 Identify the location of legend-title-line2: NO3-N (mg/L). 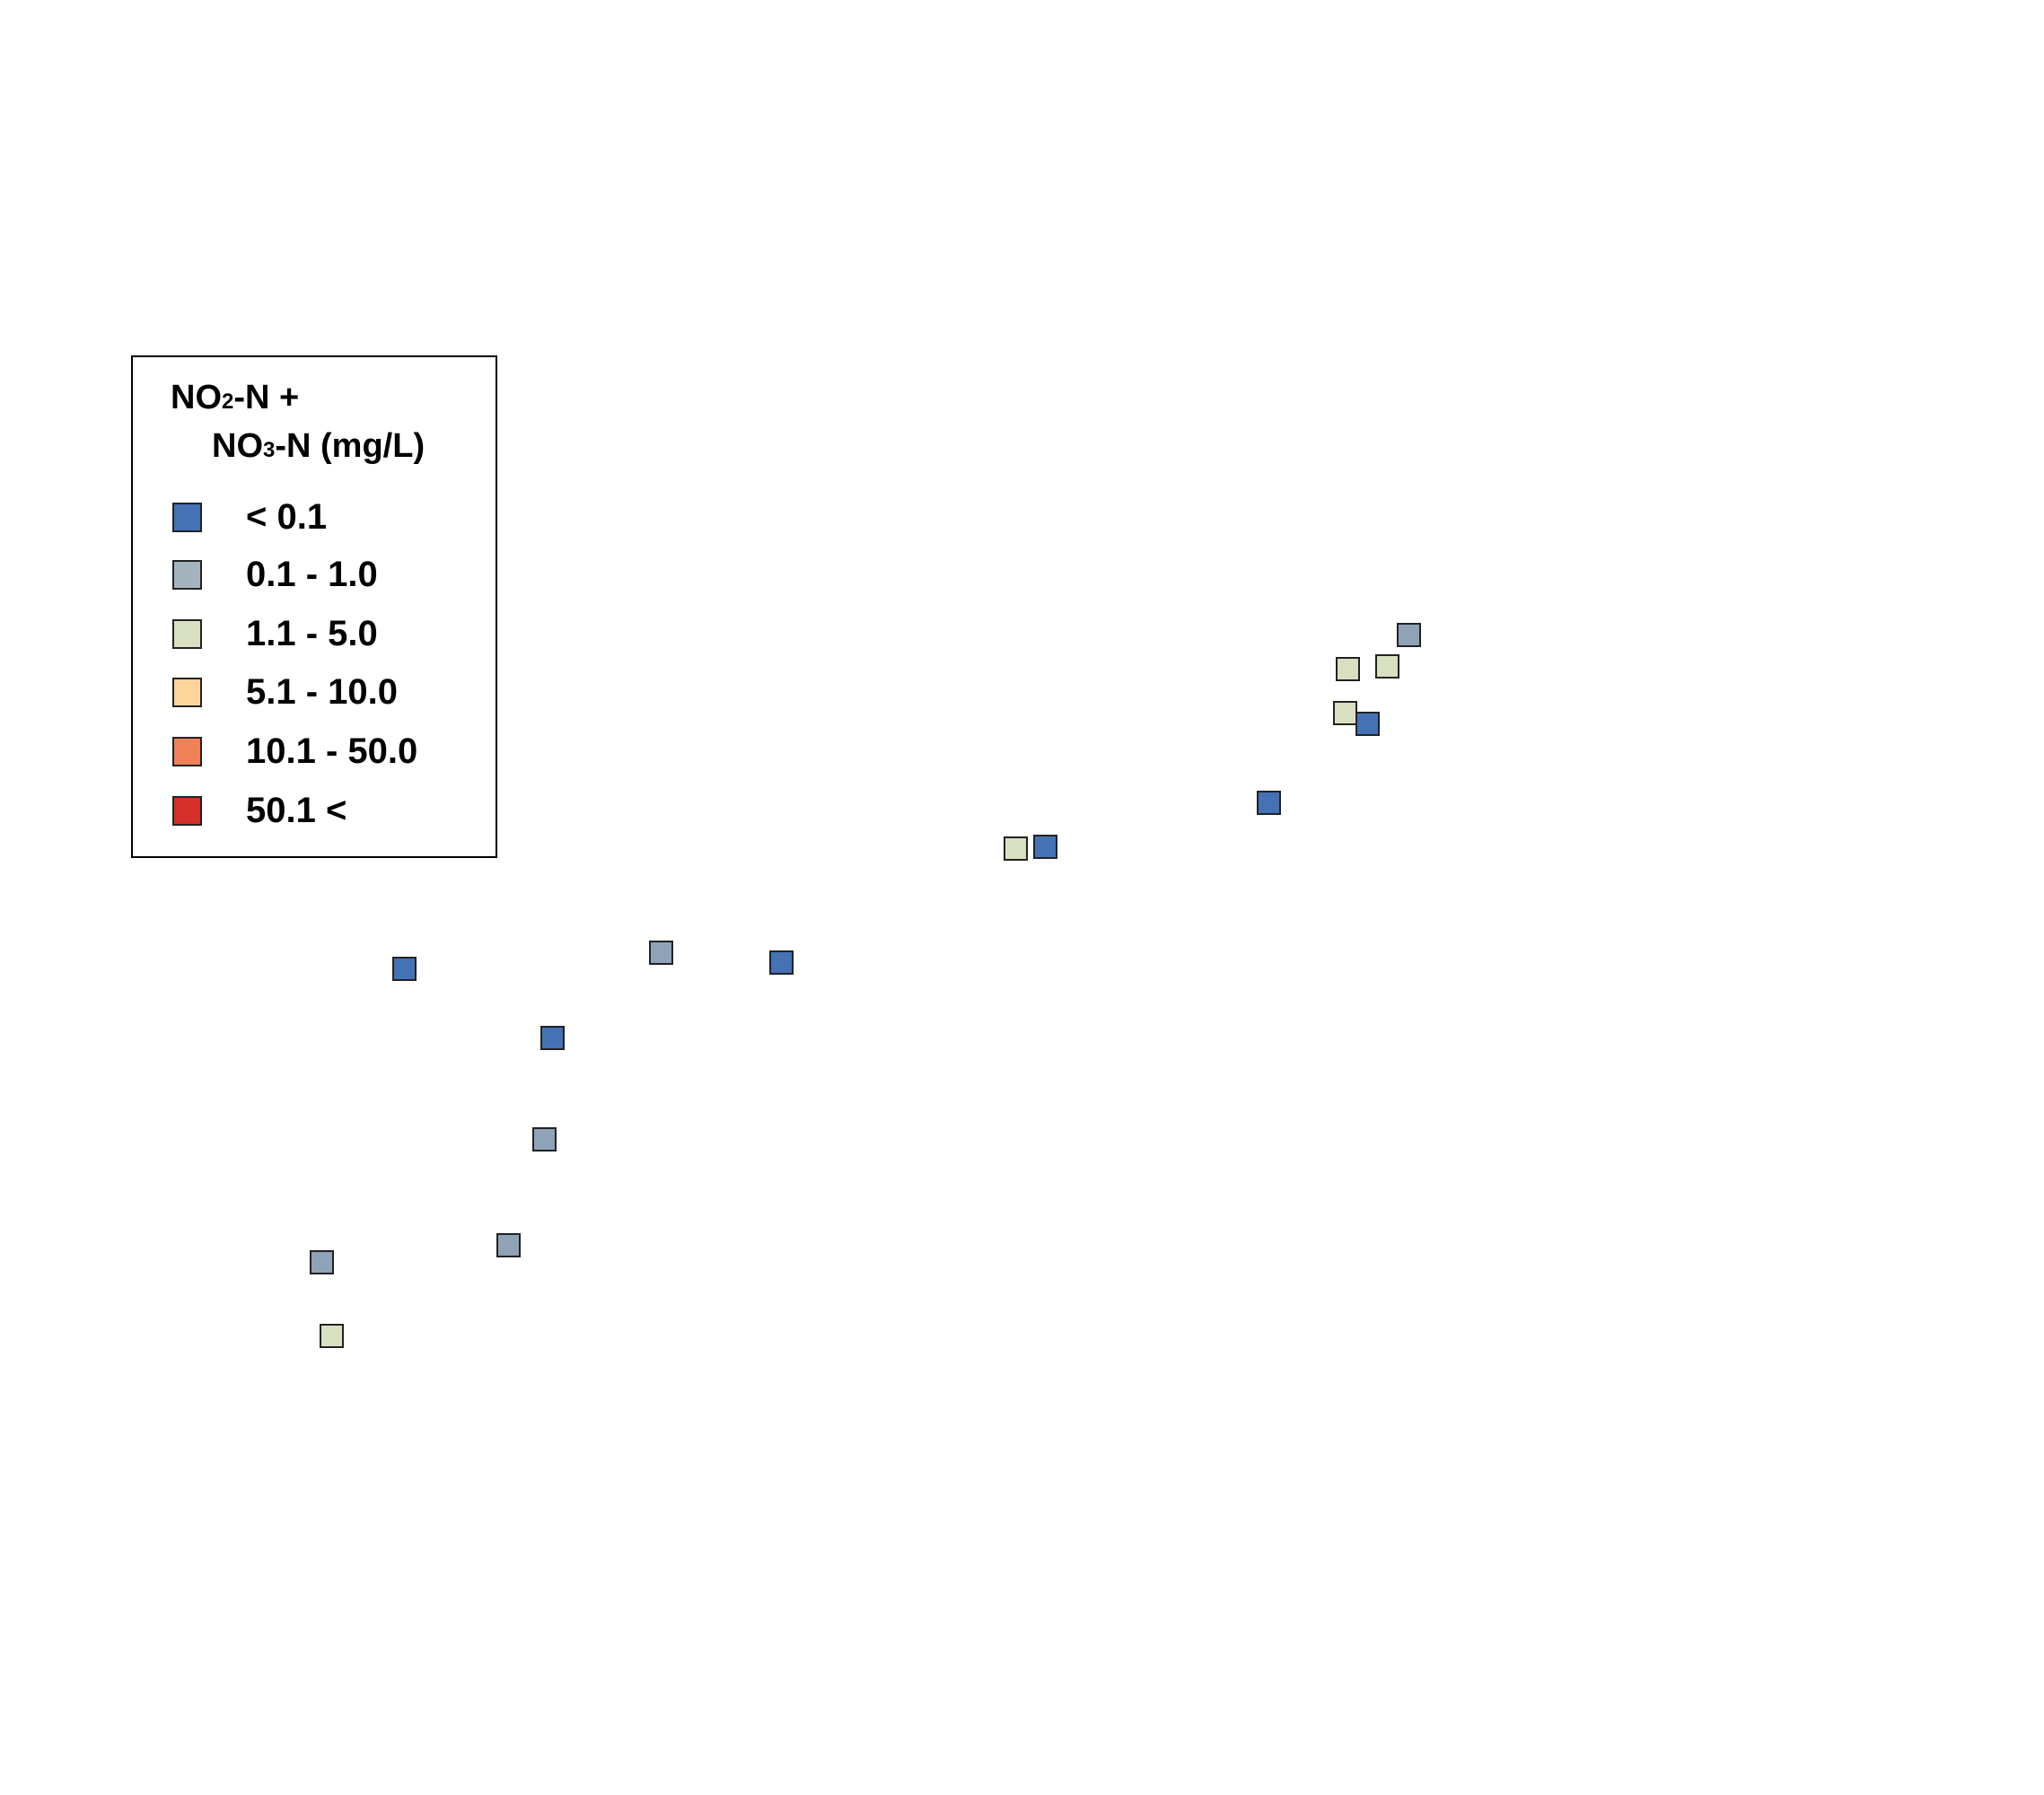
(318, 446).